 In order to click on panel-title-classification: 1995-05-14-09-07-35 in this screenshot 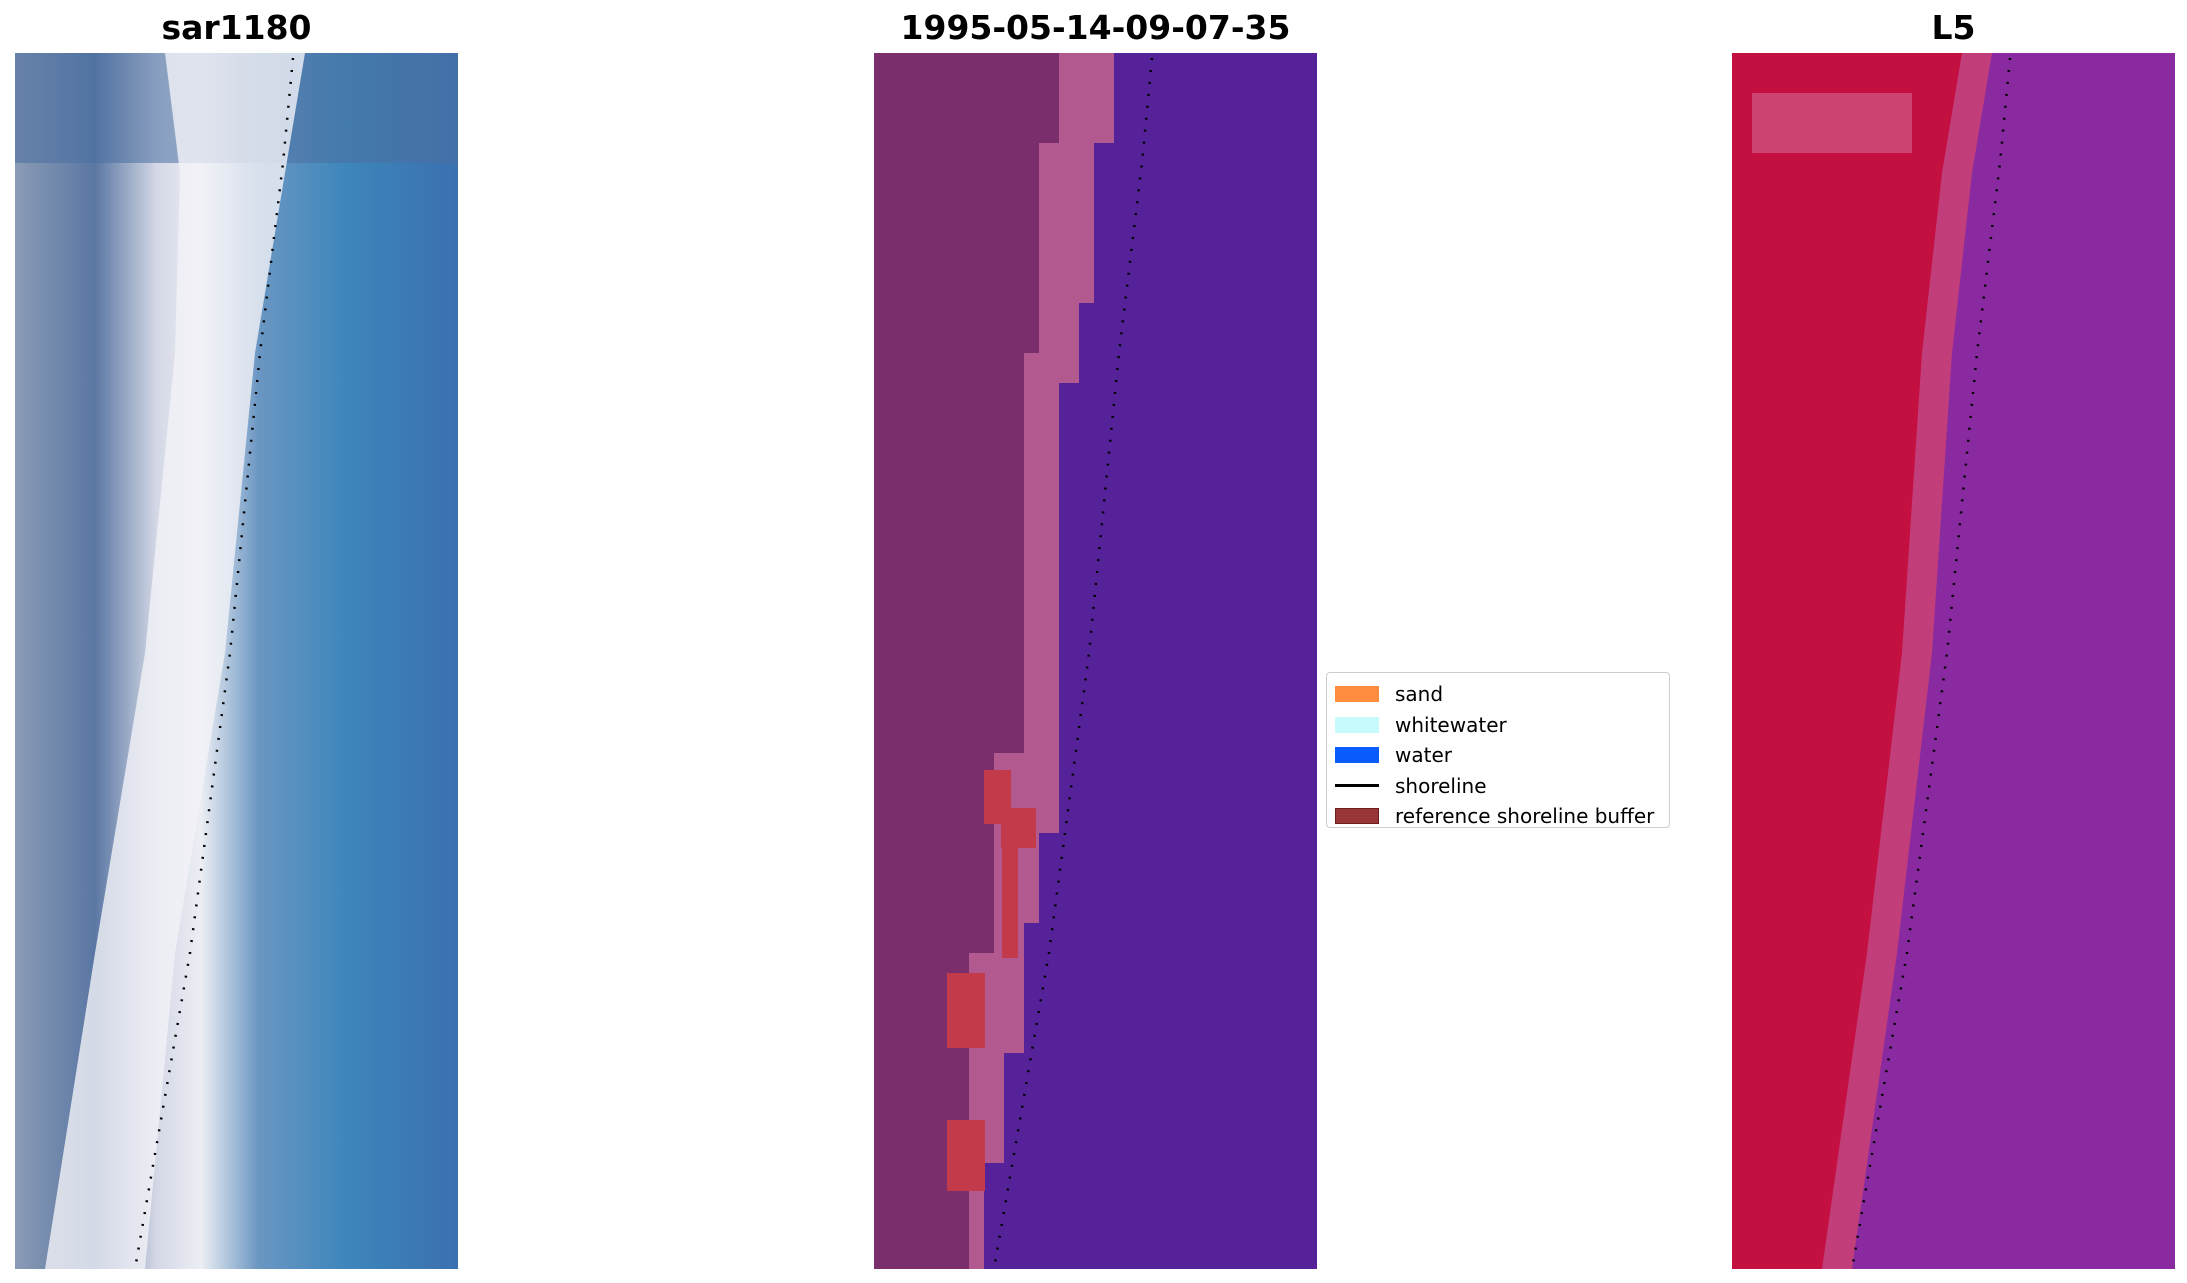, I will do `click(1095, 27)`.